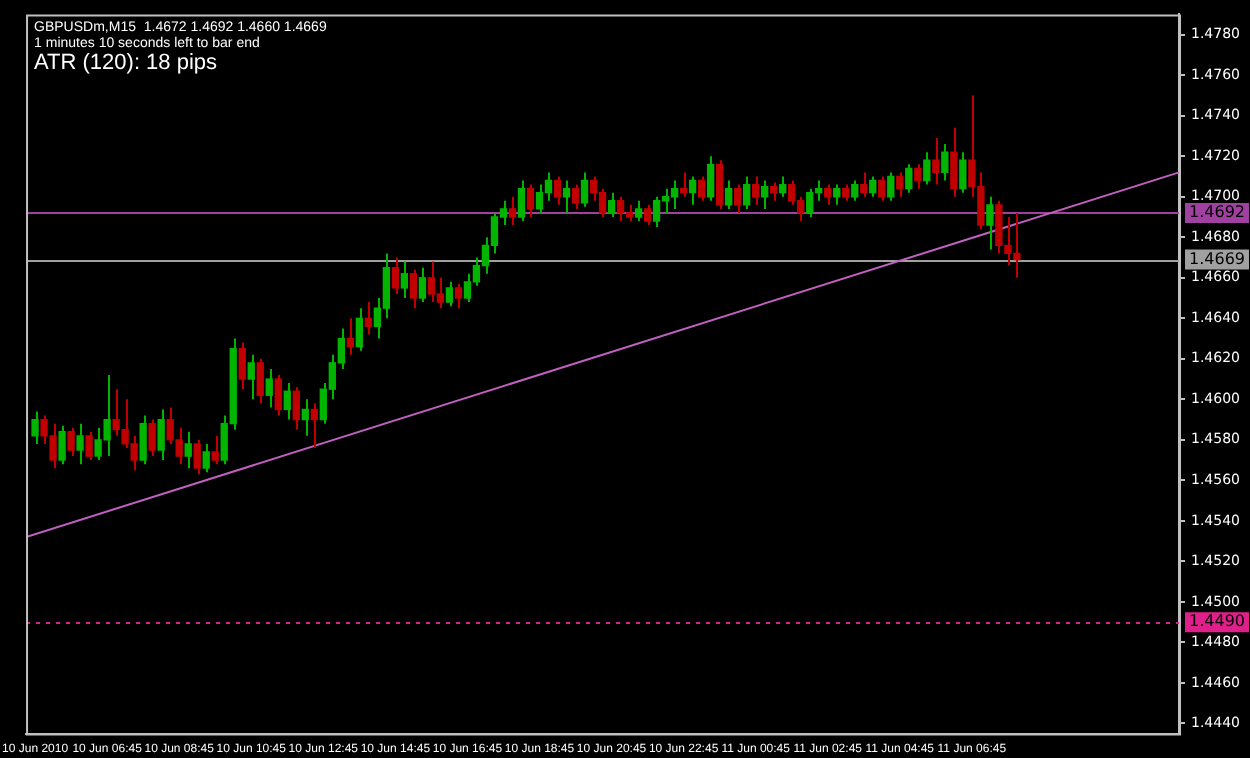 Image resolution: width=1250 pixels, height=758 pixels. What do you see at coordinates (1217, 258) in the screenshot?
I see `ref-line-label: 1.4669` at bounding box center [1217, 258].